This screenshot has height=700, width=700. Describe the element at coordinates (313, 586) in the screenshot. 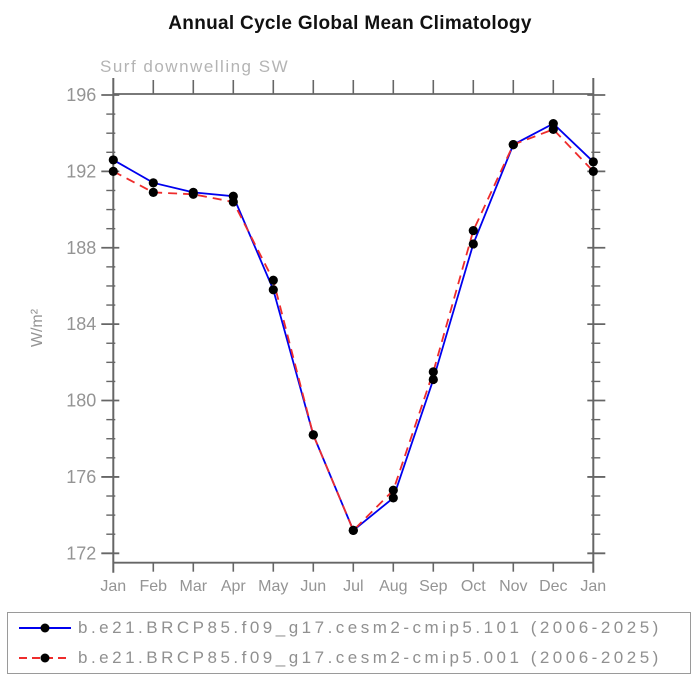

I see `x-tick-label: Jun` at that location.